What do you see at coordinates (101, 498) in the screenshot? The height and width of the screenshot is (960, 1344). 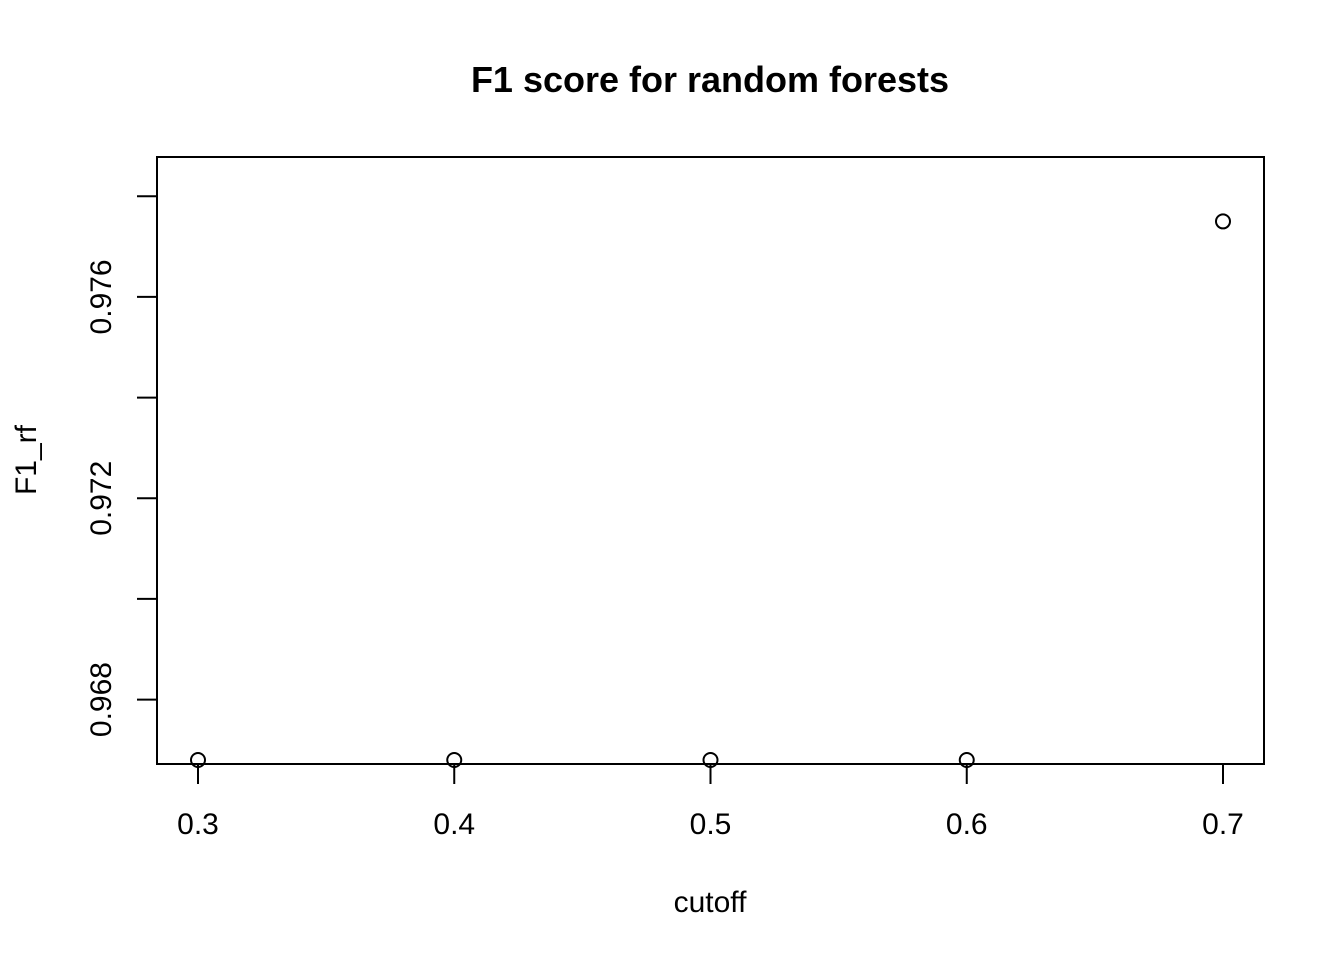 I see `y-tick-label: 0.972` at bounding box center [101, 498].